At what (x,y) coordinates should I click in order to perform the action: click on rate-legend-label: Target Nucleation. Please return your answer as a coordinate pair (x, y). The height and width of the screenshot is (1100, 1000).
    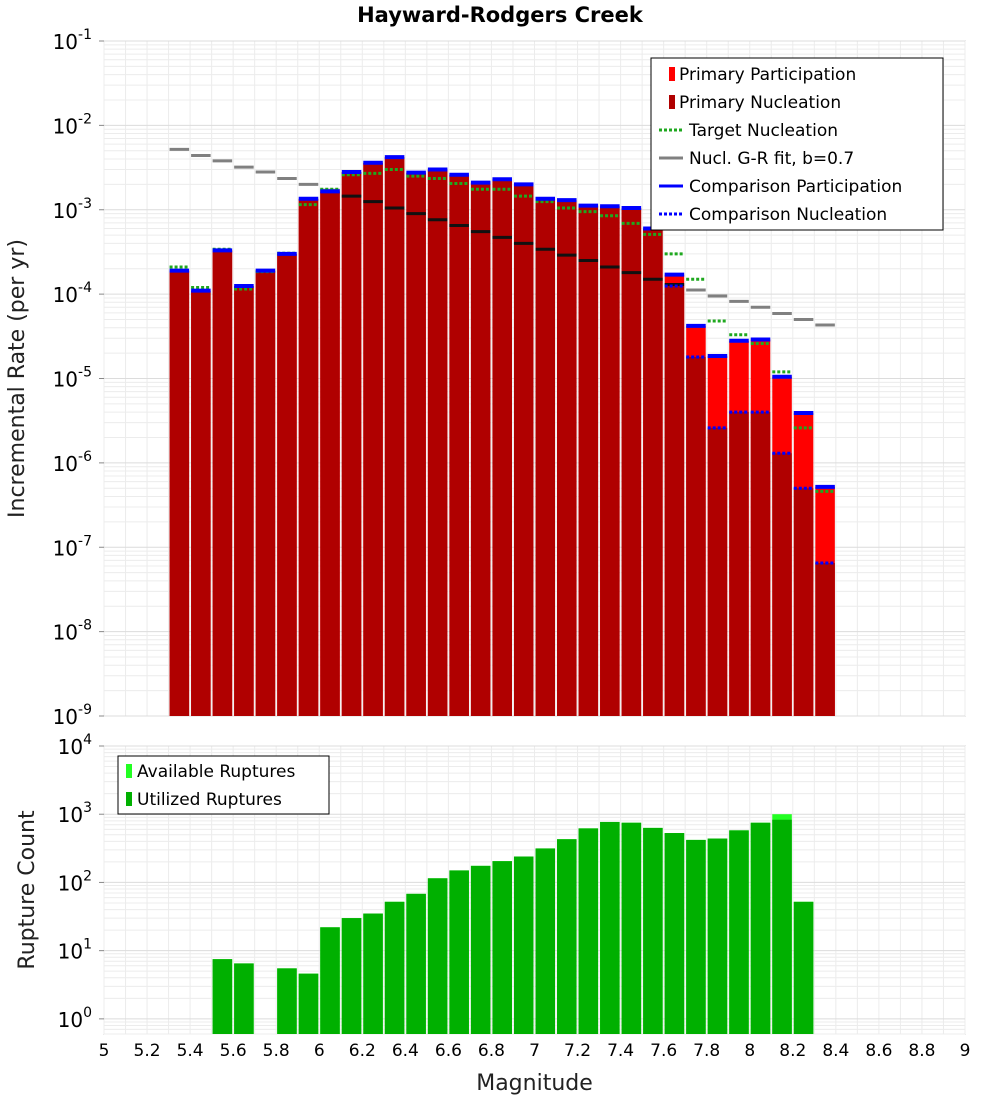
    Looking at the image, I should click on (763, 131).